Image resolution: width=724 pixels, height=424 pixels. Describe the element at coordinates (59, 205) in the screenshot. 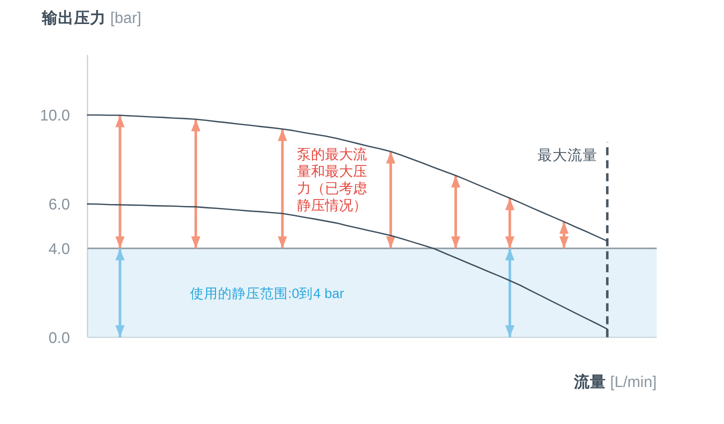

I see `y-tick-label: 6.0` at that location.